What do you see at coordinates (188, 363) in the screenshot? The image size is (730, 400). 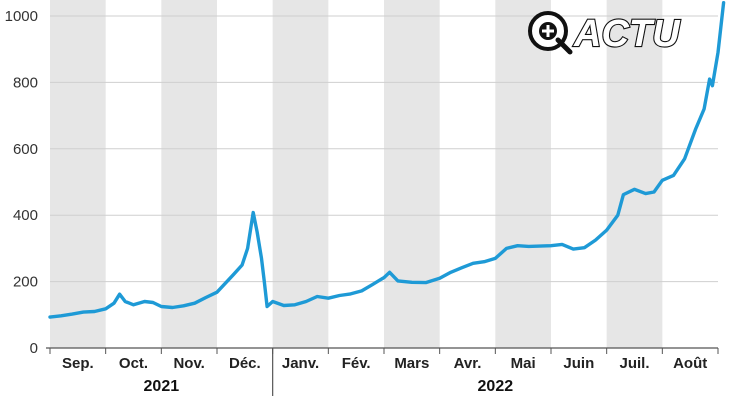 I see `month-label: Nov.` at bounding box center [188, 363].